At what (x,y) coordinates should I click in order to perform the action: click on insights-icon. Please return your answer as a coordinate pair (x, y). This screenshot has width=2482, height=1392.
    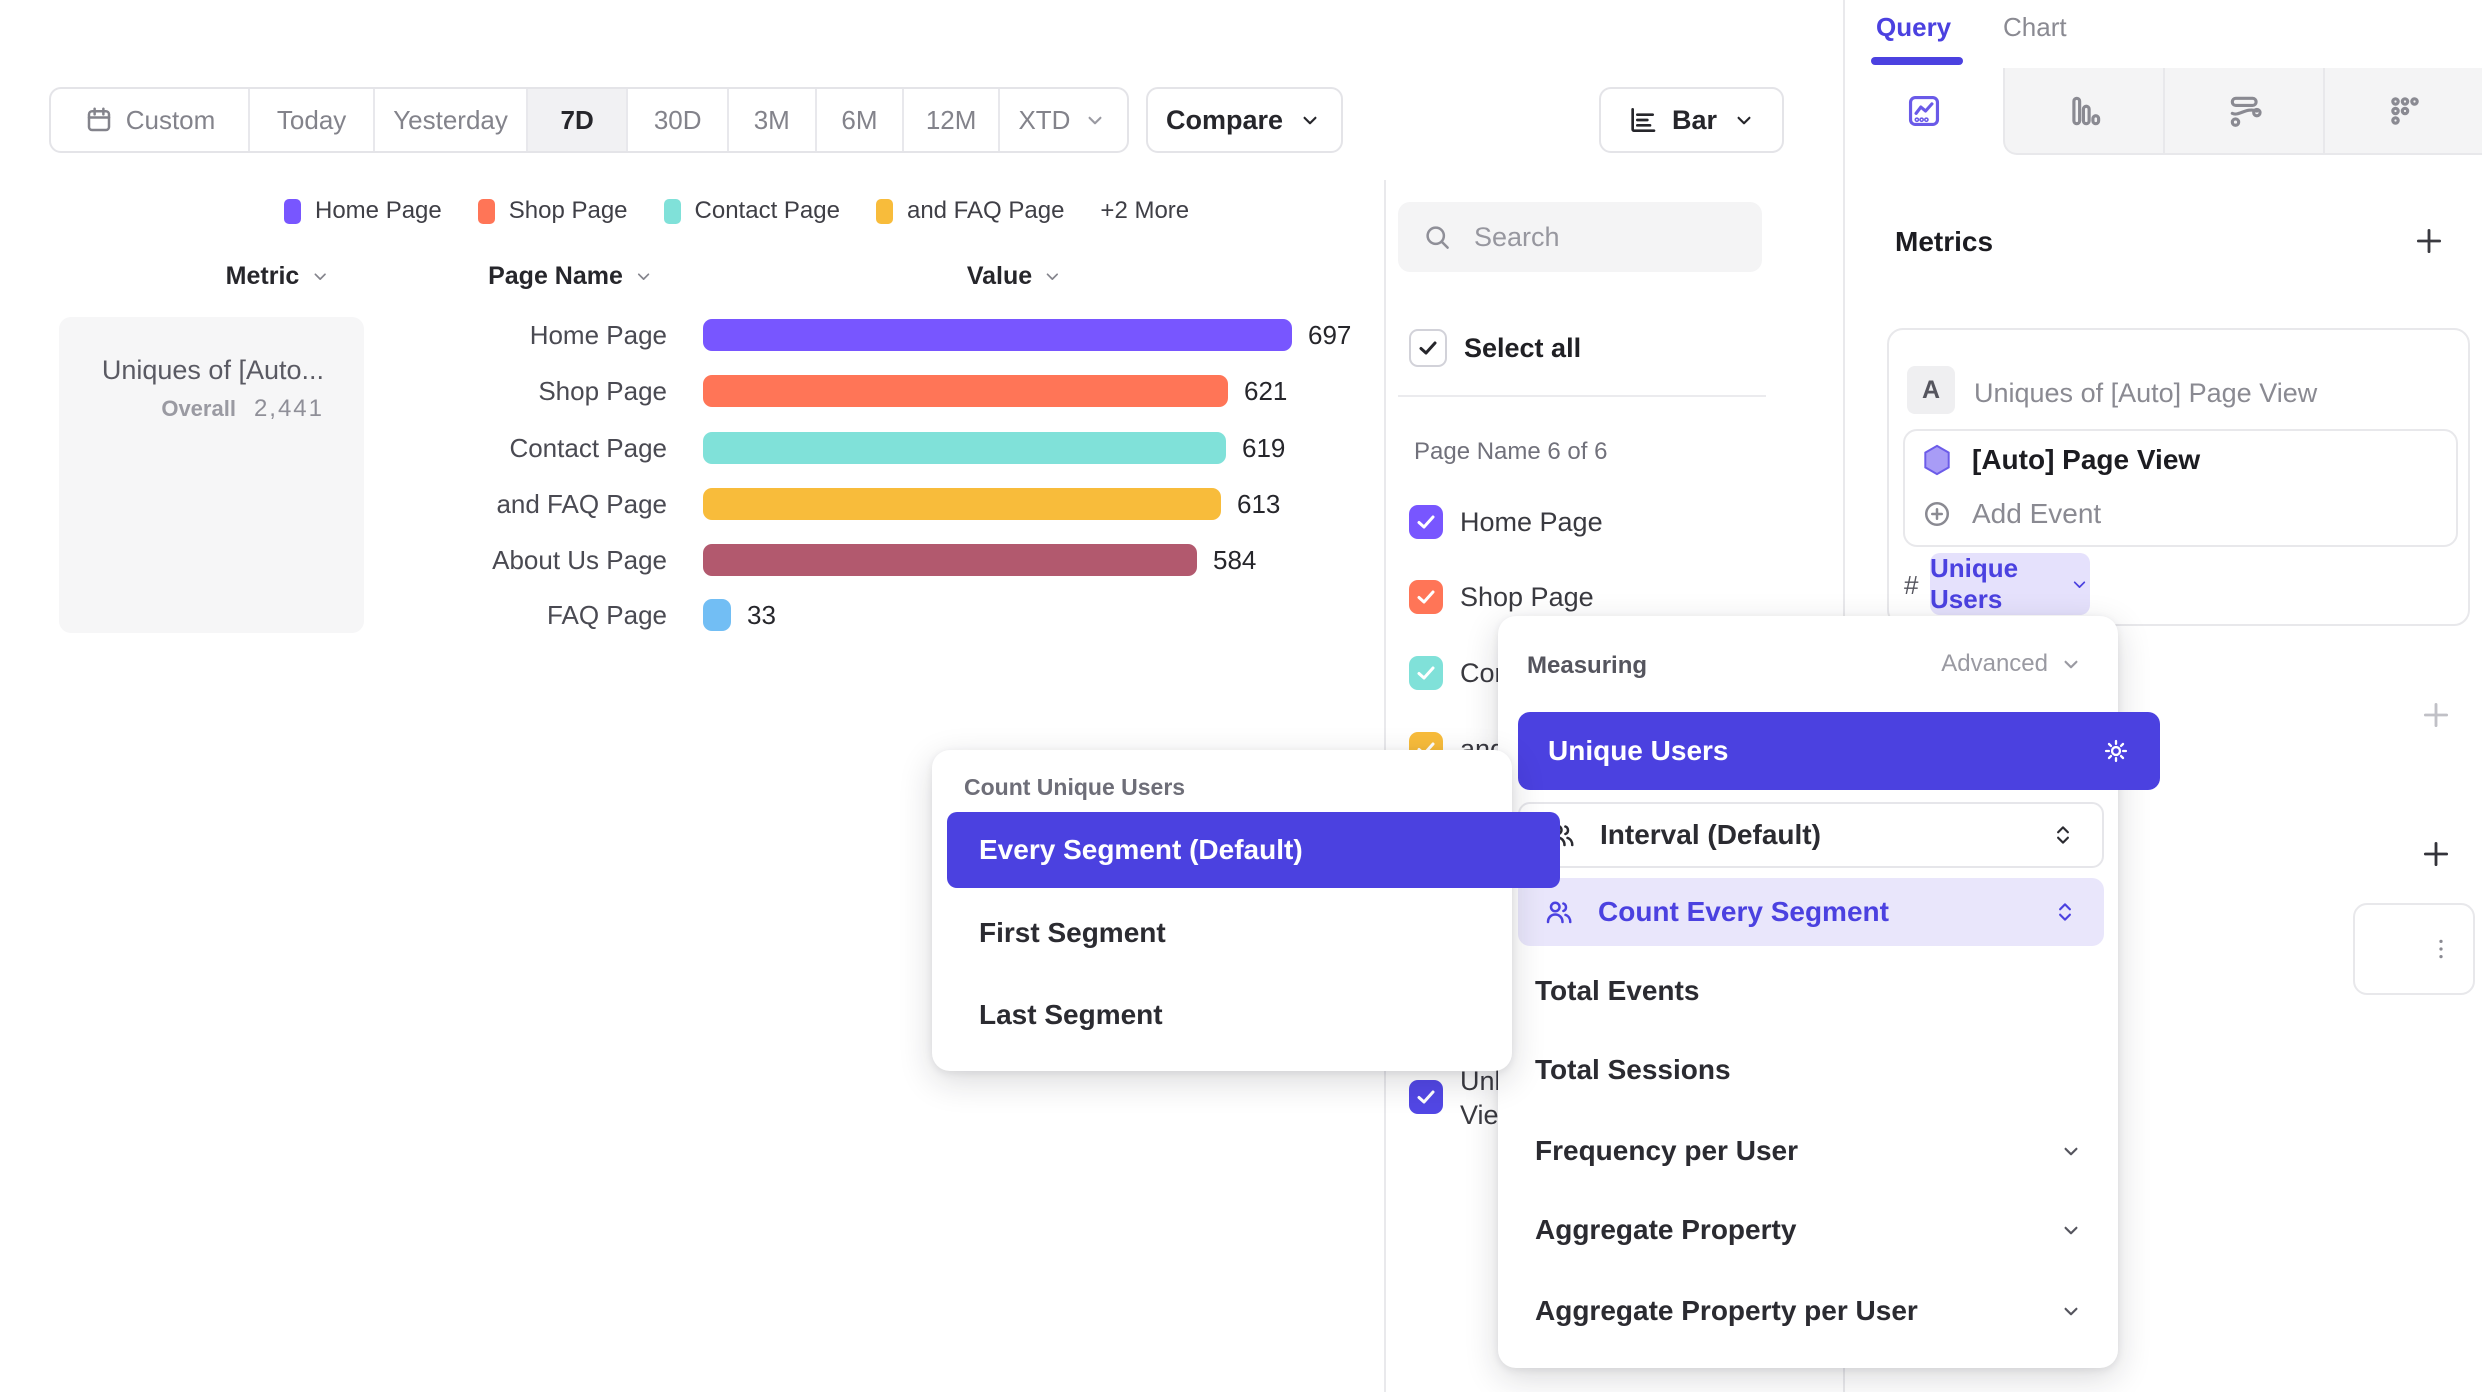
    Looking at the image, I should click on (1924, 111).